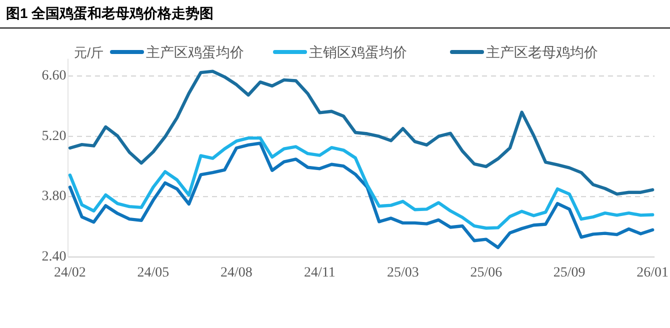  Describe the element at coordinates (542, 52) in the screenshot. I see `legend-label: 主产区老母鸡均价` at that location.